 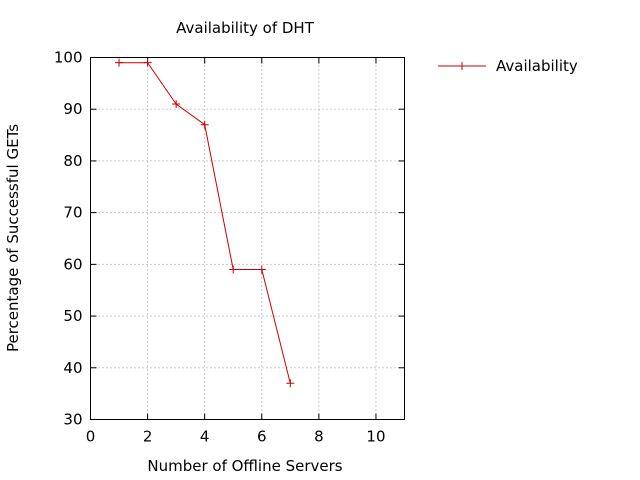 I want to click on y-tick-label: 60, so click(x=72, y=264).